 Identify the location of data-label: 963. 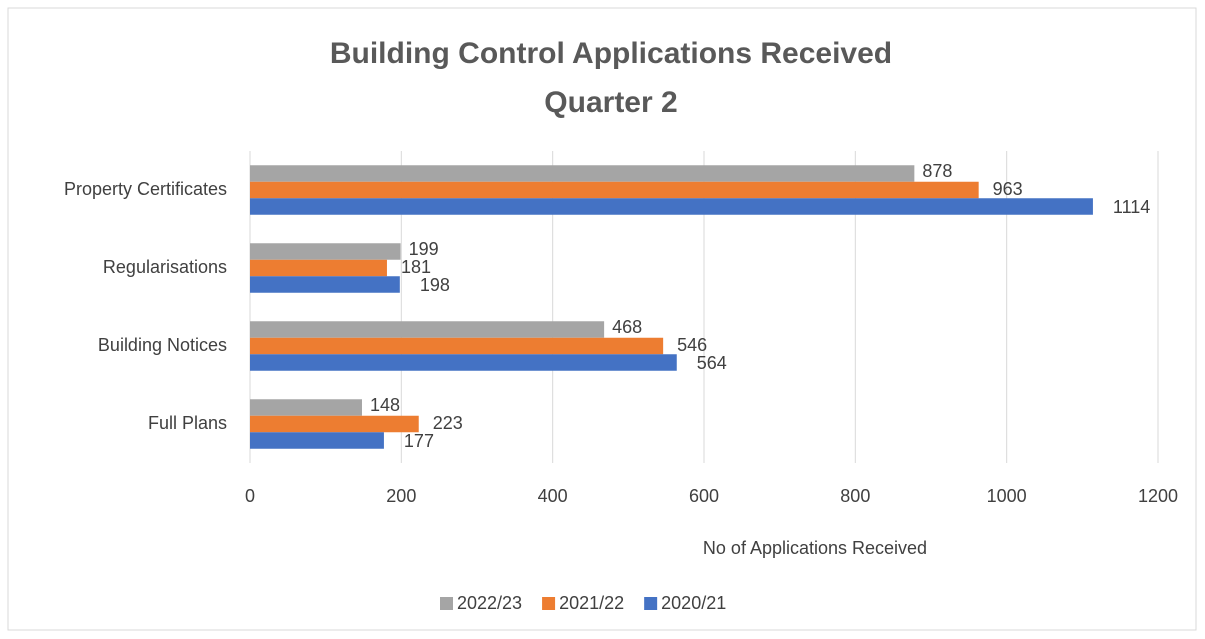
(1008, 189).